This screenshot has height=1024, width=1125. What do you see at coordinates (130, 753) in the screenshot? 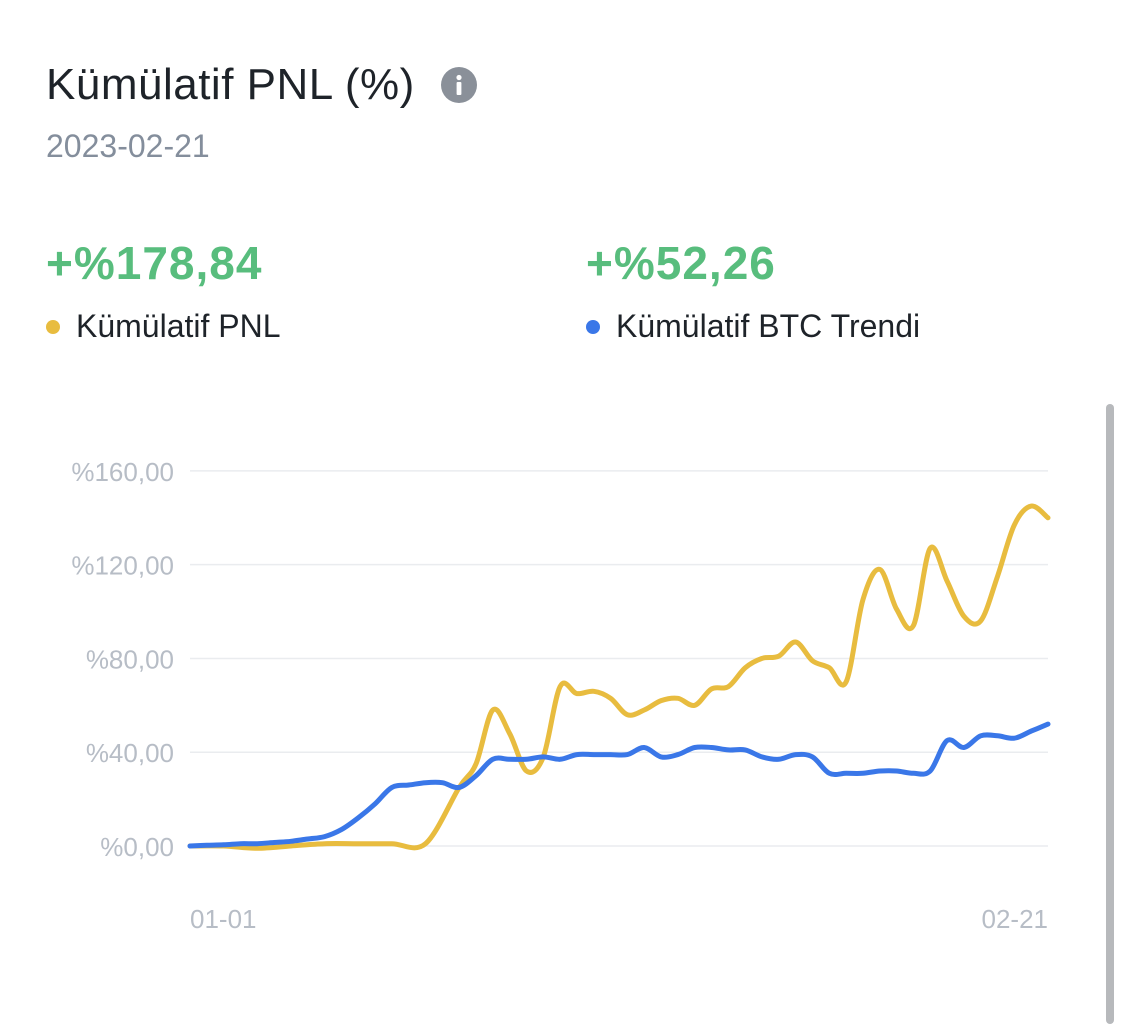
I see `y-tick-label: %40,00` at bounding box center [130, 753].